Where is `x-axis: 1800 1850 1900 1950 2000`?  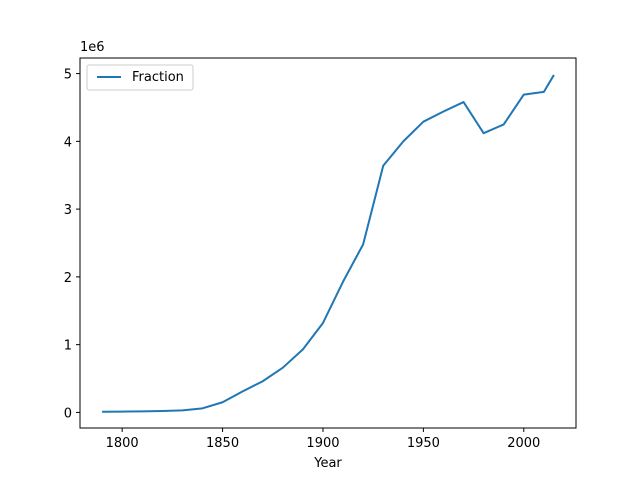 x-axis: 1800 1850 1900 1950 2000 is located at coordinates (323, 439).